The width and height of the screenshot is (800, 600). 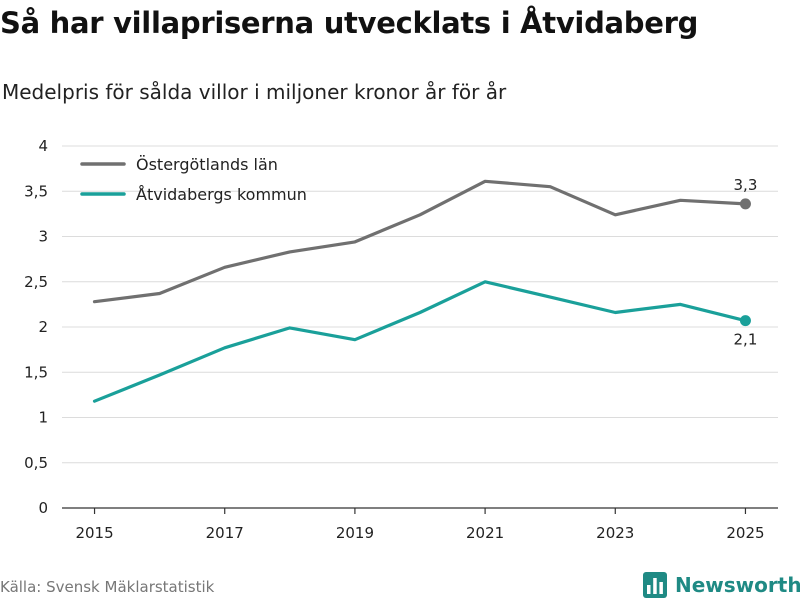 I want to click on legend-label-1: Åtvidabergs kommun, so click(x=221, y=194).